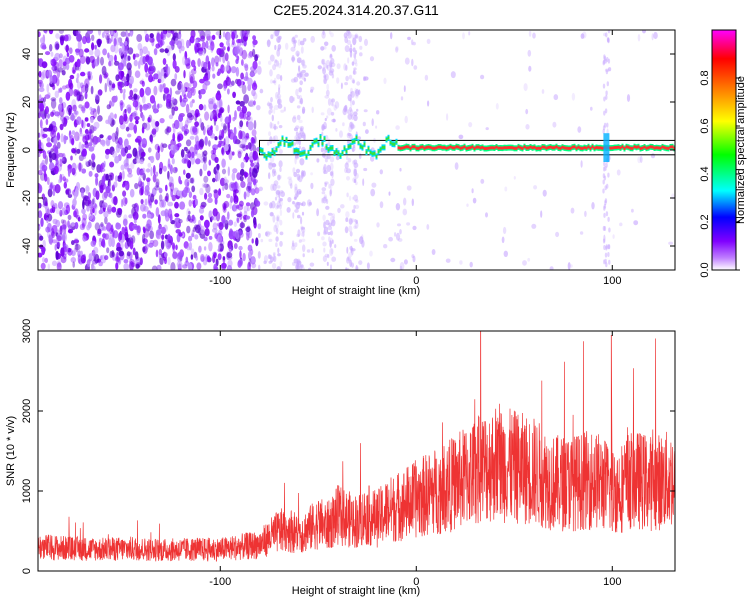 The width and height of the screenshot is (750, 600). What do you see at coordinates (612, 281) in the screenshot?
I see `x-tick-label: 100` at bounding box center [612, 281].